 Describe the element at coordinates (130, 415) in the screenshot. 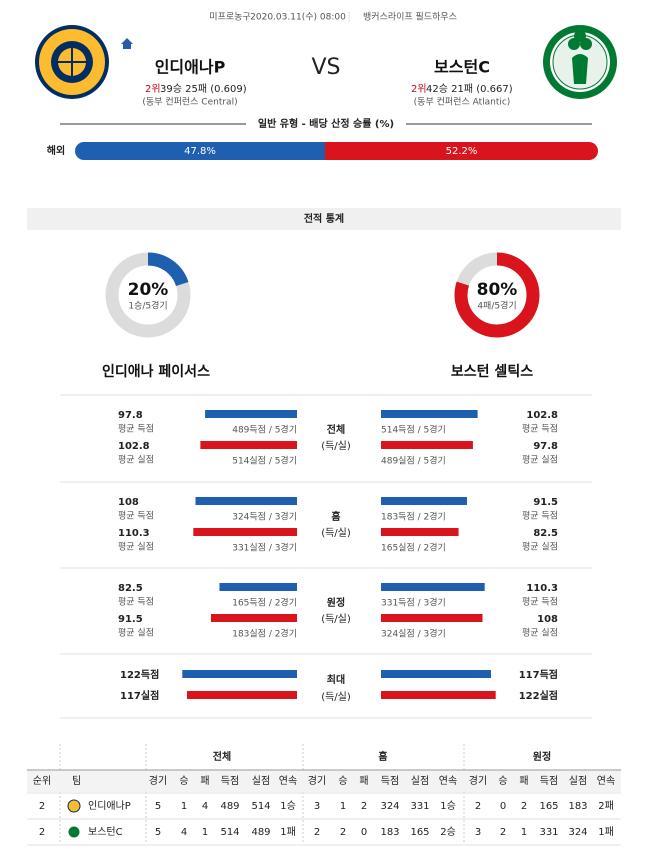

I see `home-value: 97.8` at that location.